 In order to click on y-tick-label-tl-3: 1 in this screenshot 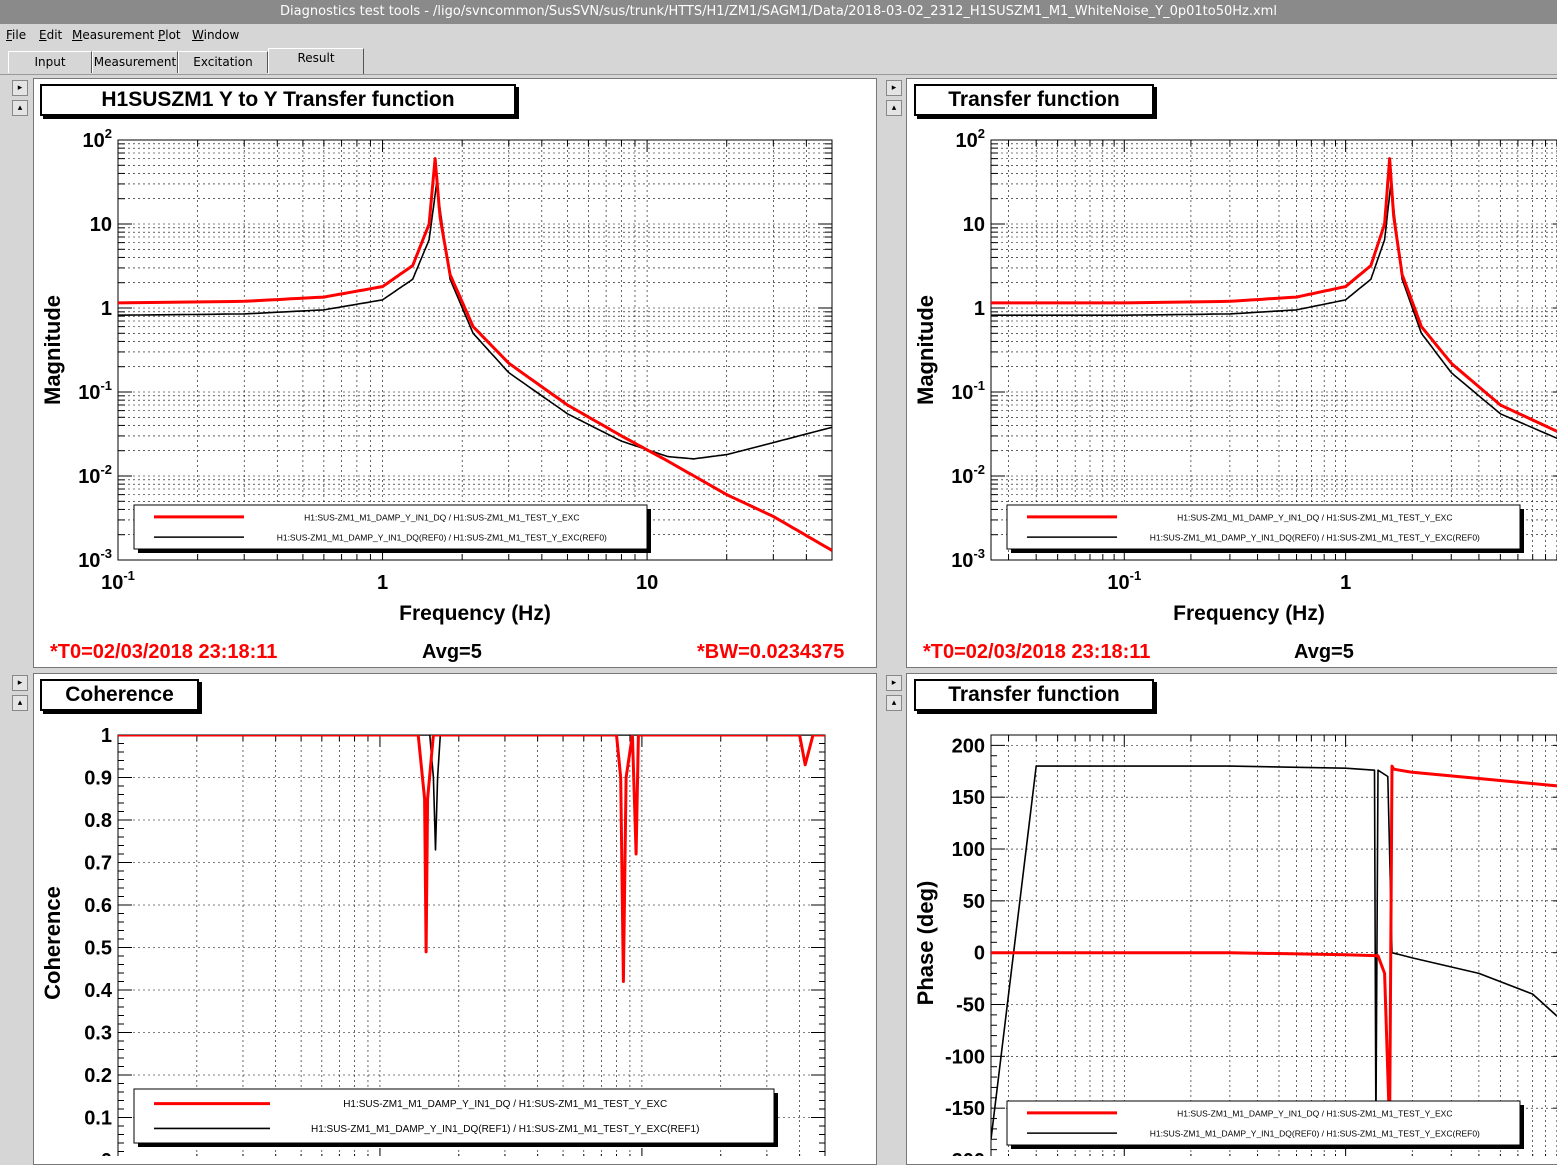, I will do `click(106, 309)`.